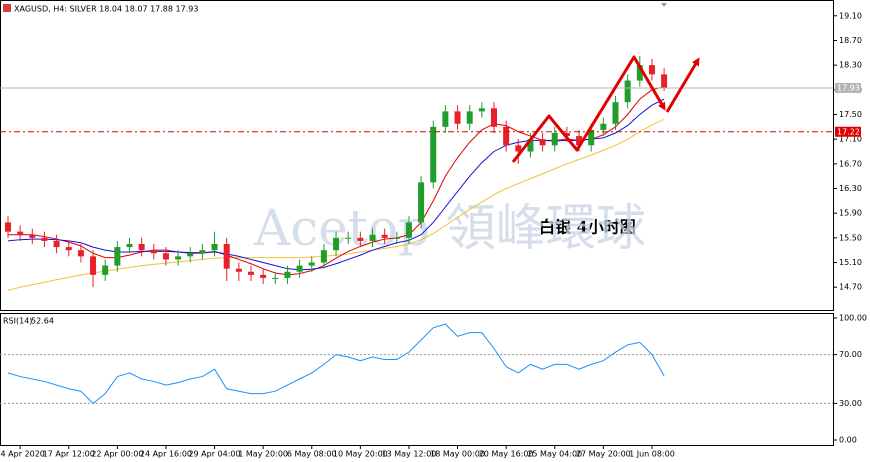 Image resolution: width=870 pixels, height=462 pixels. What do you see at coordinates (850, 262) in the screenshot?
I see `y-tick-label: 15.10` at bounding box center [850, 262].